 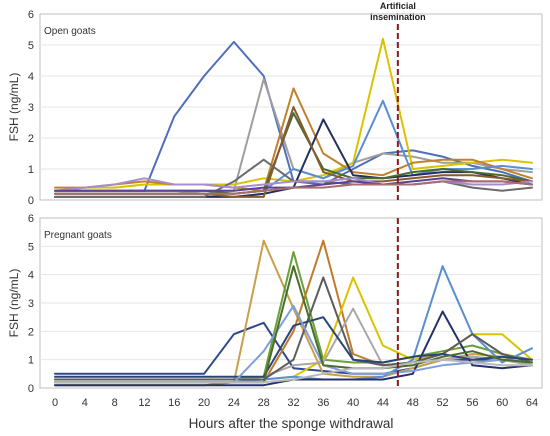 What do you see at coordinates (144, 403) in the screenshot?
I see `x-tick-label: 12` at bounding box center [144, 403].